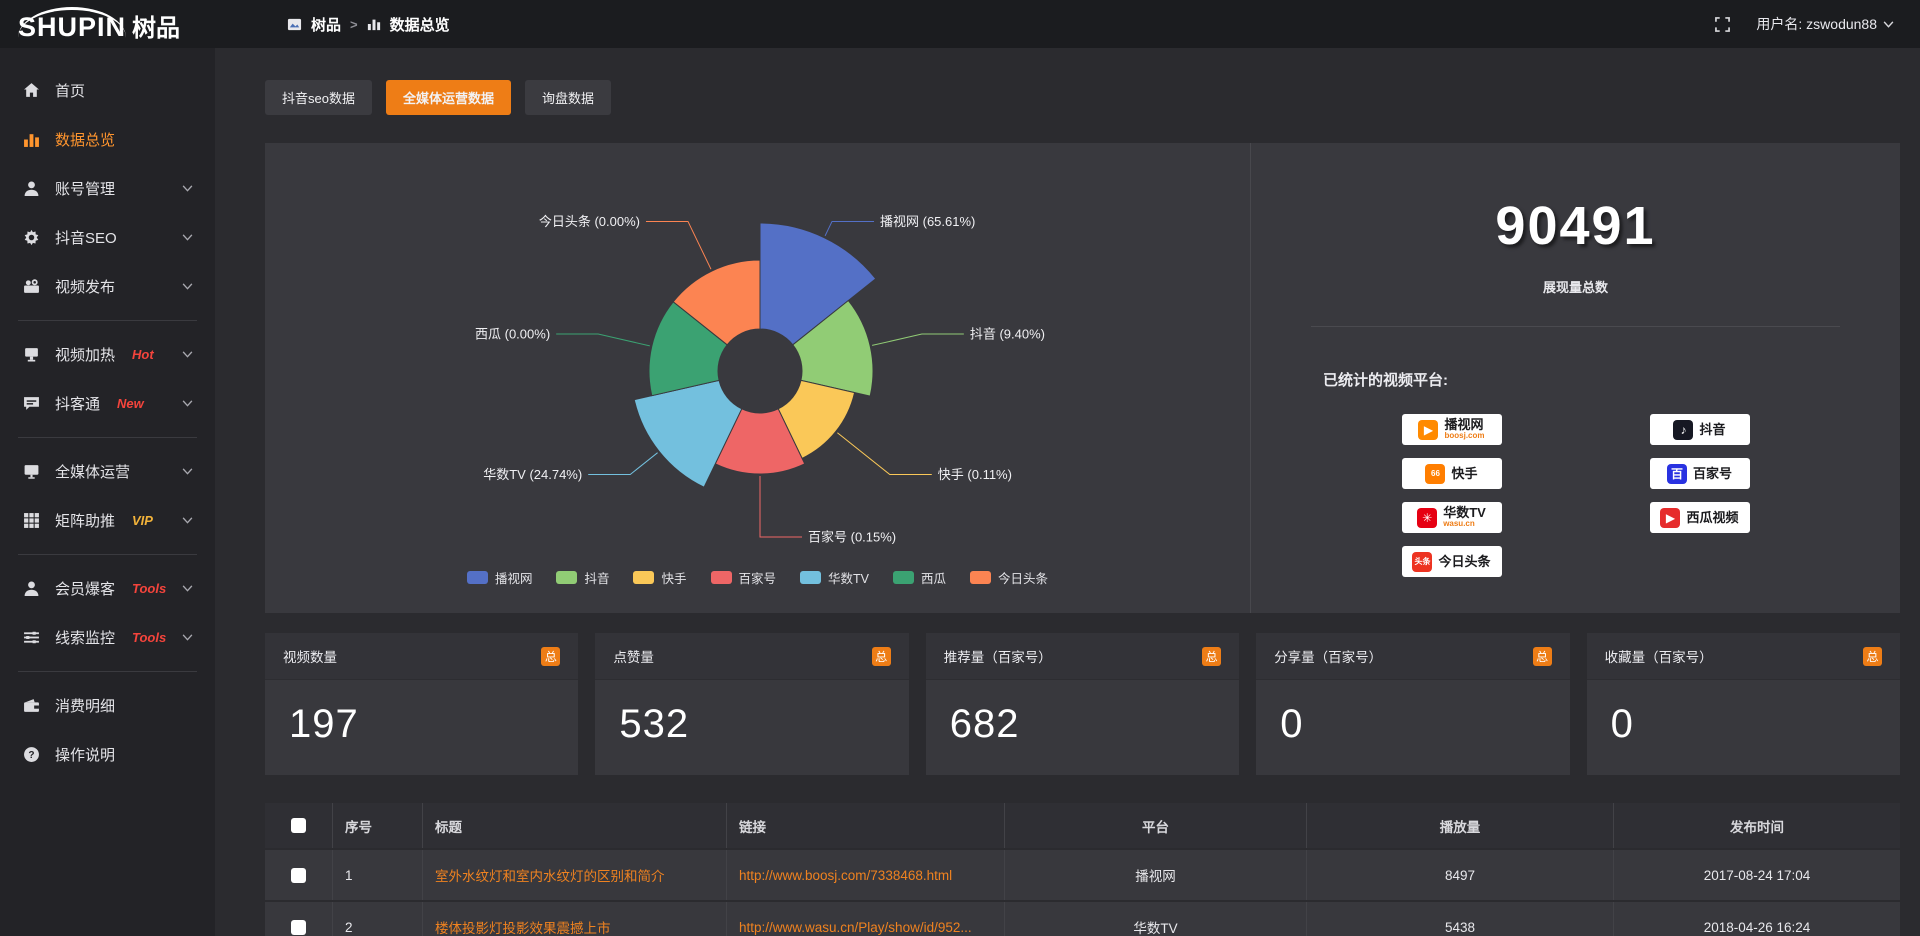  I want to click on sidebar-item-spend-detail: 消费明细, so click(107, 705).